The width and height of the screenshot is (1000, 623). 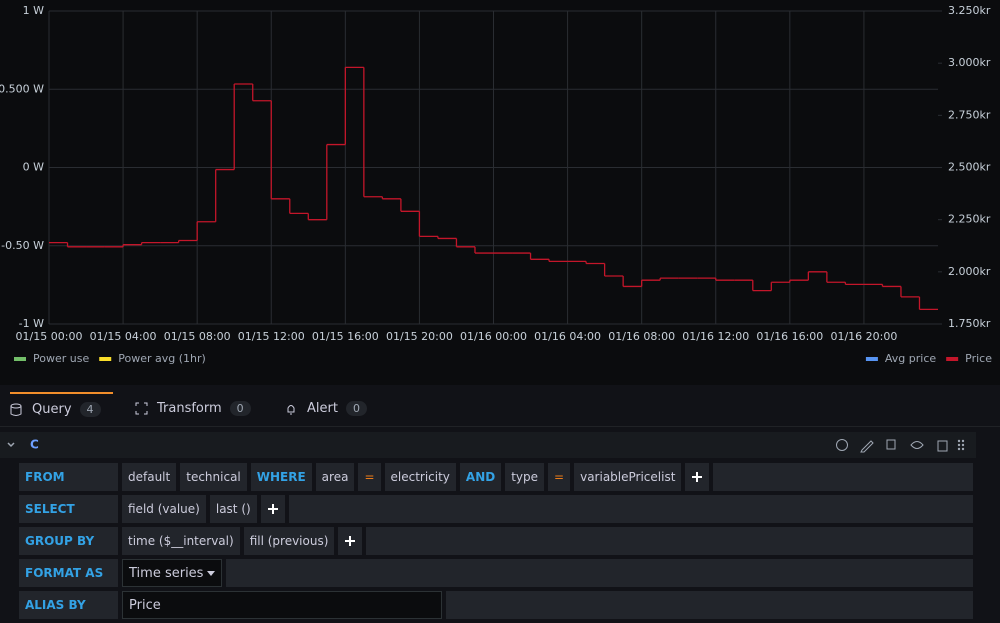 What do you see at coordinates (22, 245) in the screenshot?
I see `y-tick-label: -0.50 W` at bounding box center [22, 245].